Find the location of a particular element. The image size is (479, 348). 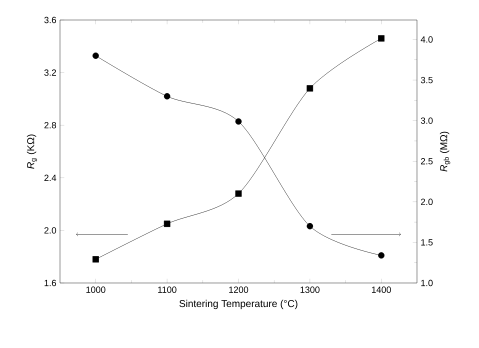

y-tick-label: 2.4 is located at coordinates (50, 177).